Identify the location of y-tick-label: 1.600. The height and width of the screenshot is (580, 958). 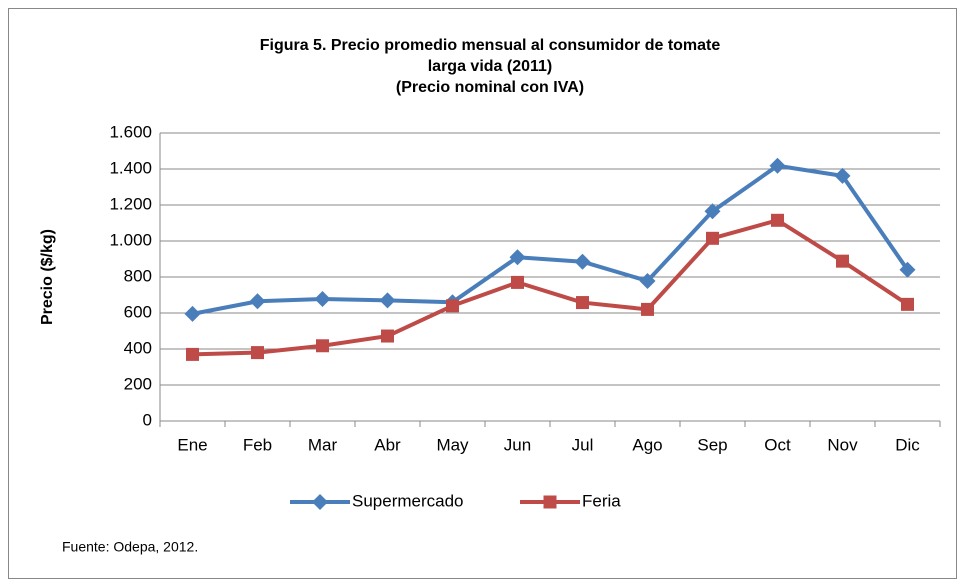
(130, 131).